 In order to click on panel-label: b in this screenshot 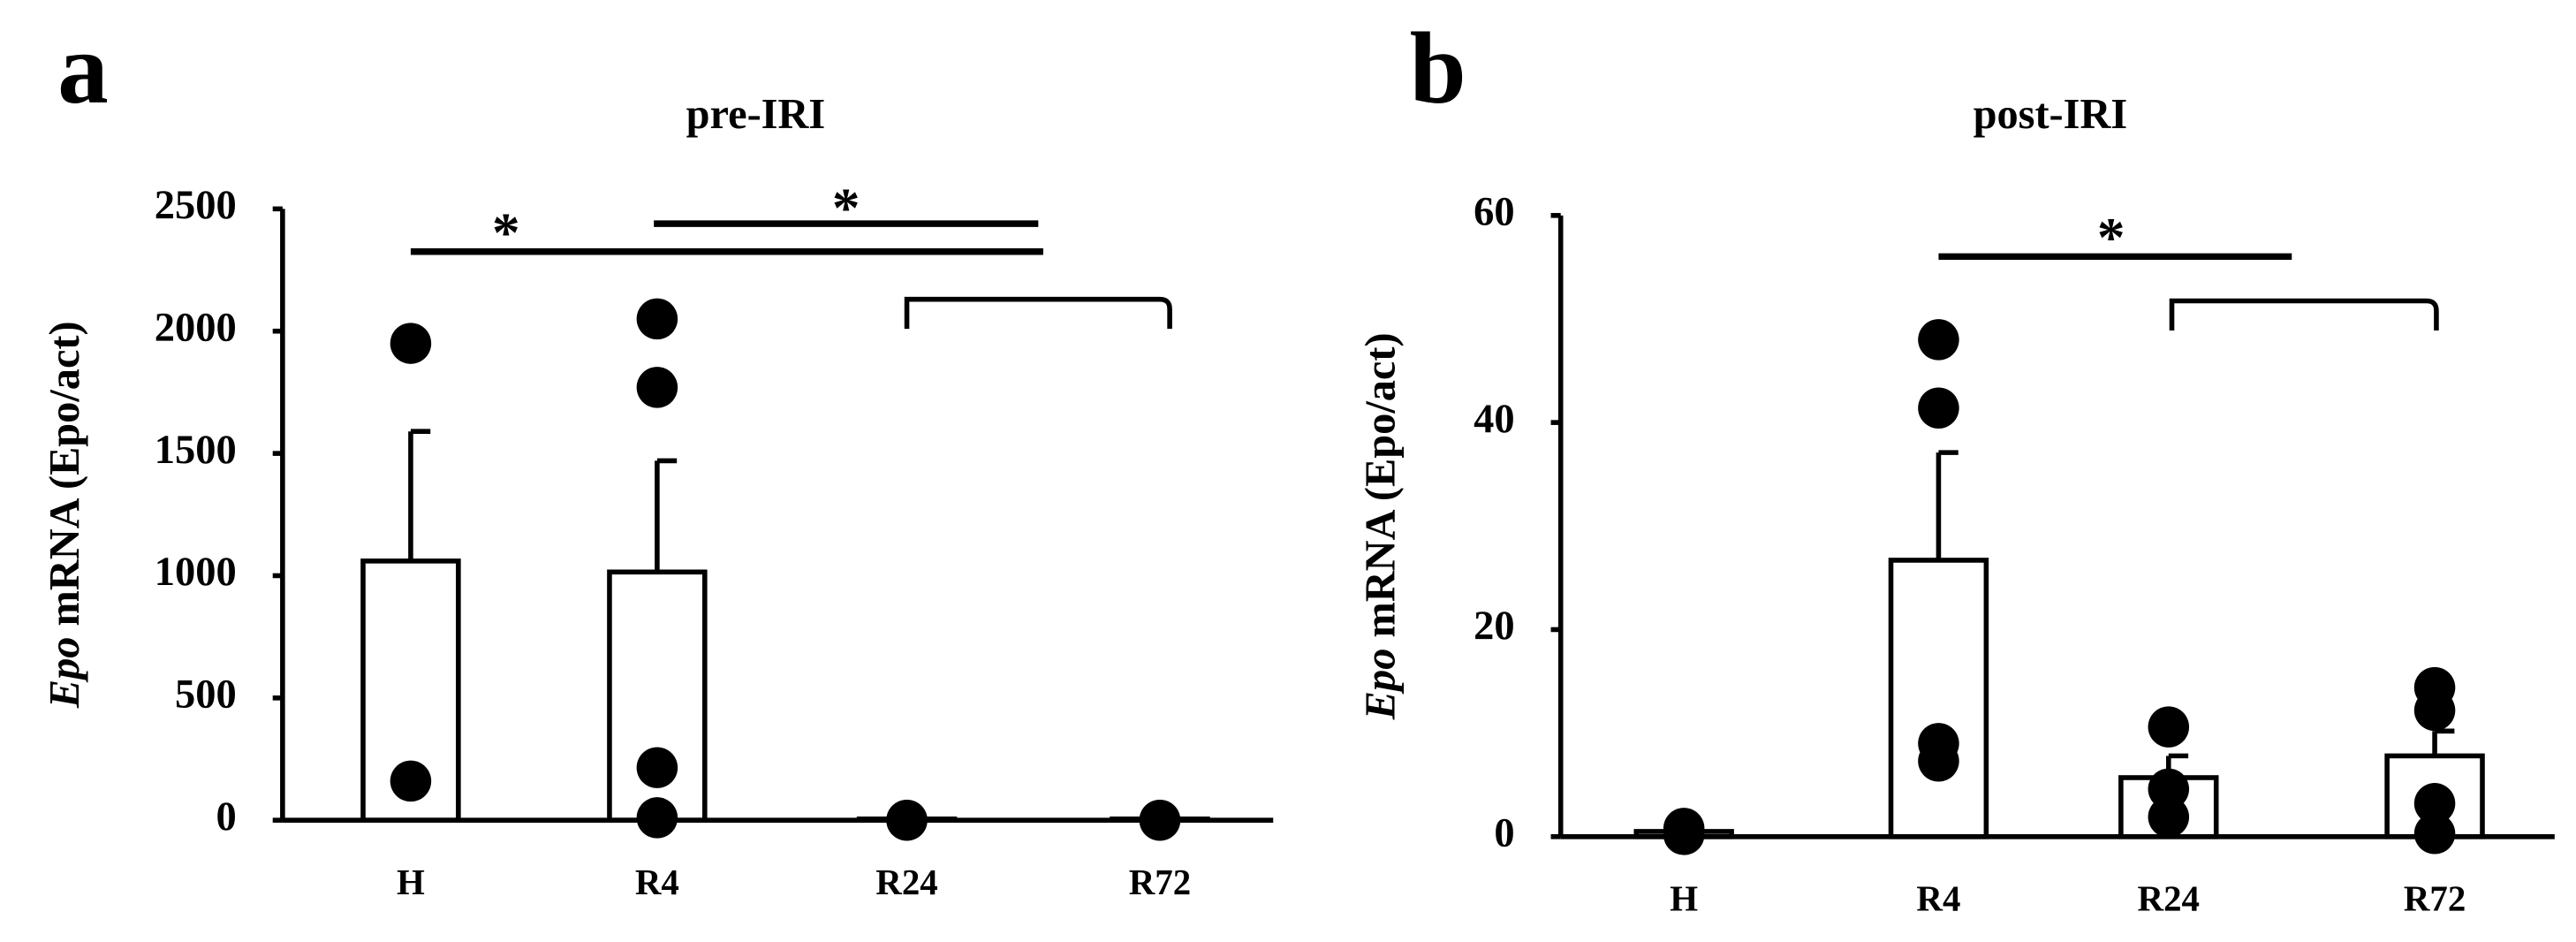, I will do `click(1438, 68)`.